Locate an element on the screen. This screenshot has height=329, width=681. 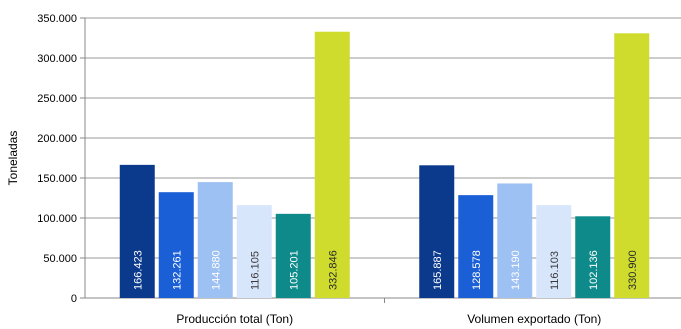
data-label: 166.423 is located at coordinates (138, 270).